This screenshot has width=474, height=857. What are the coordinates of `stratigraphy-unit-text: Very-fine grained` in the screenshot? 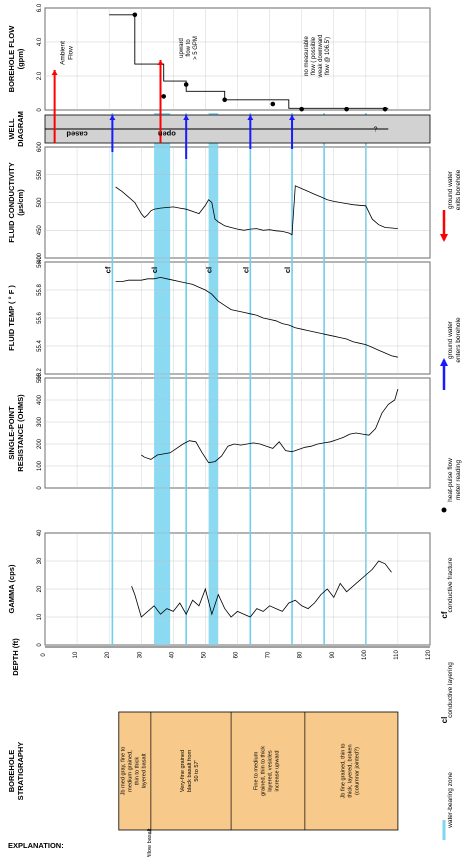 It's located at (183, 771).